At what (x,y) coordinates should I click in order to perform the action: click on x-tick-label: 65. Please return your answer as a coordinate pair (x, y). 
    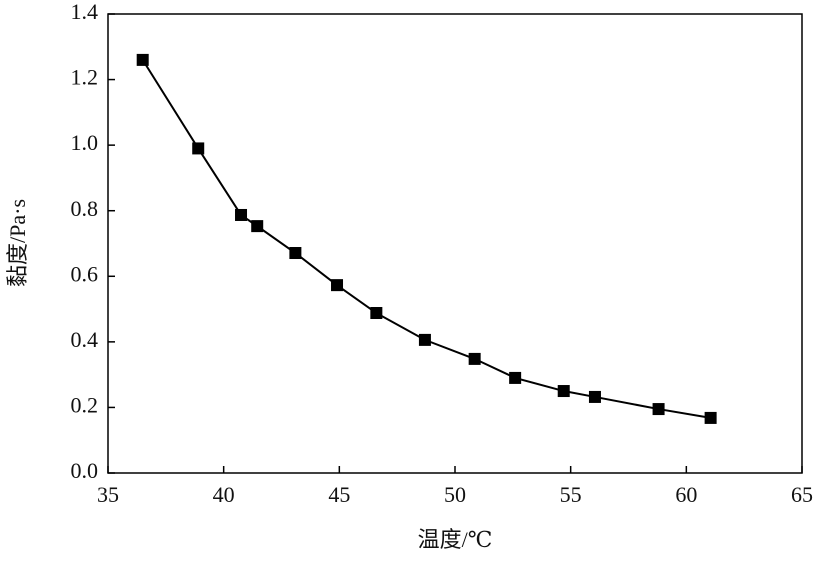
    Looking at the image, I should click on (802, 494).